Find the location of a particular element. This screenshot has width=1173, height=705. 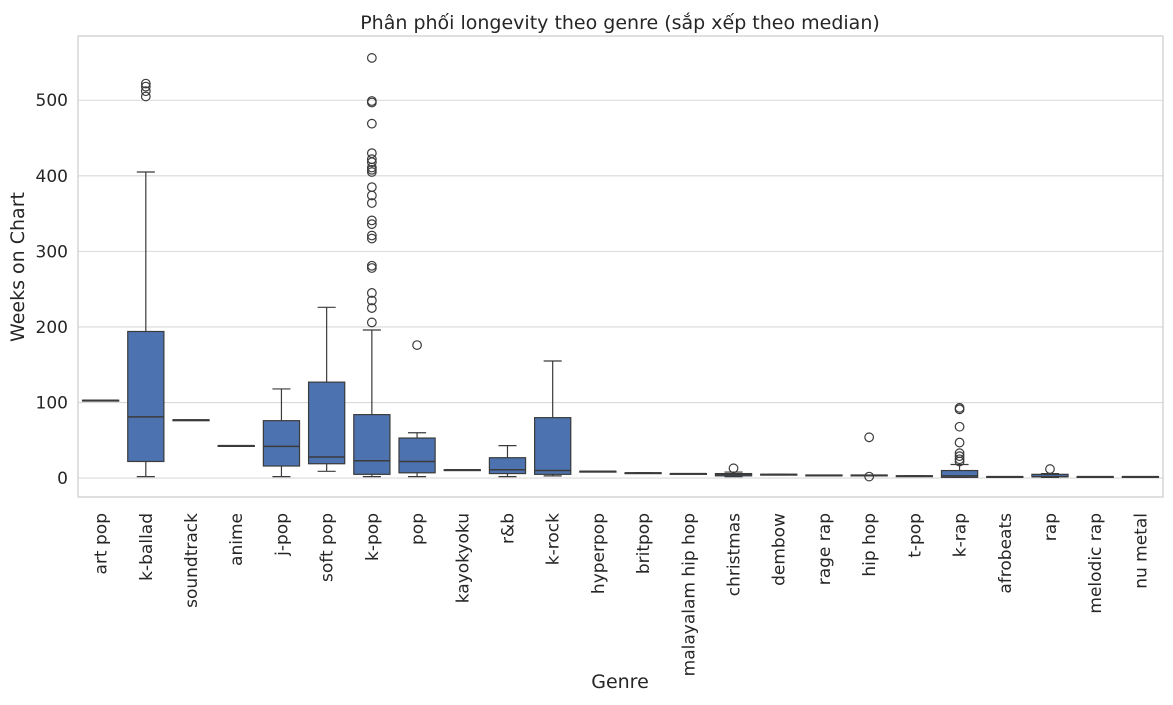

y-tick-label: 500 is located at coordinates (52, 101).